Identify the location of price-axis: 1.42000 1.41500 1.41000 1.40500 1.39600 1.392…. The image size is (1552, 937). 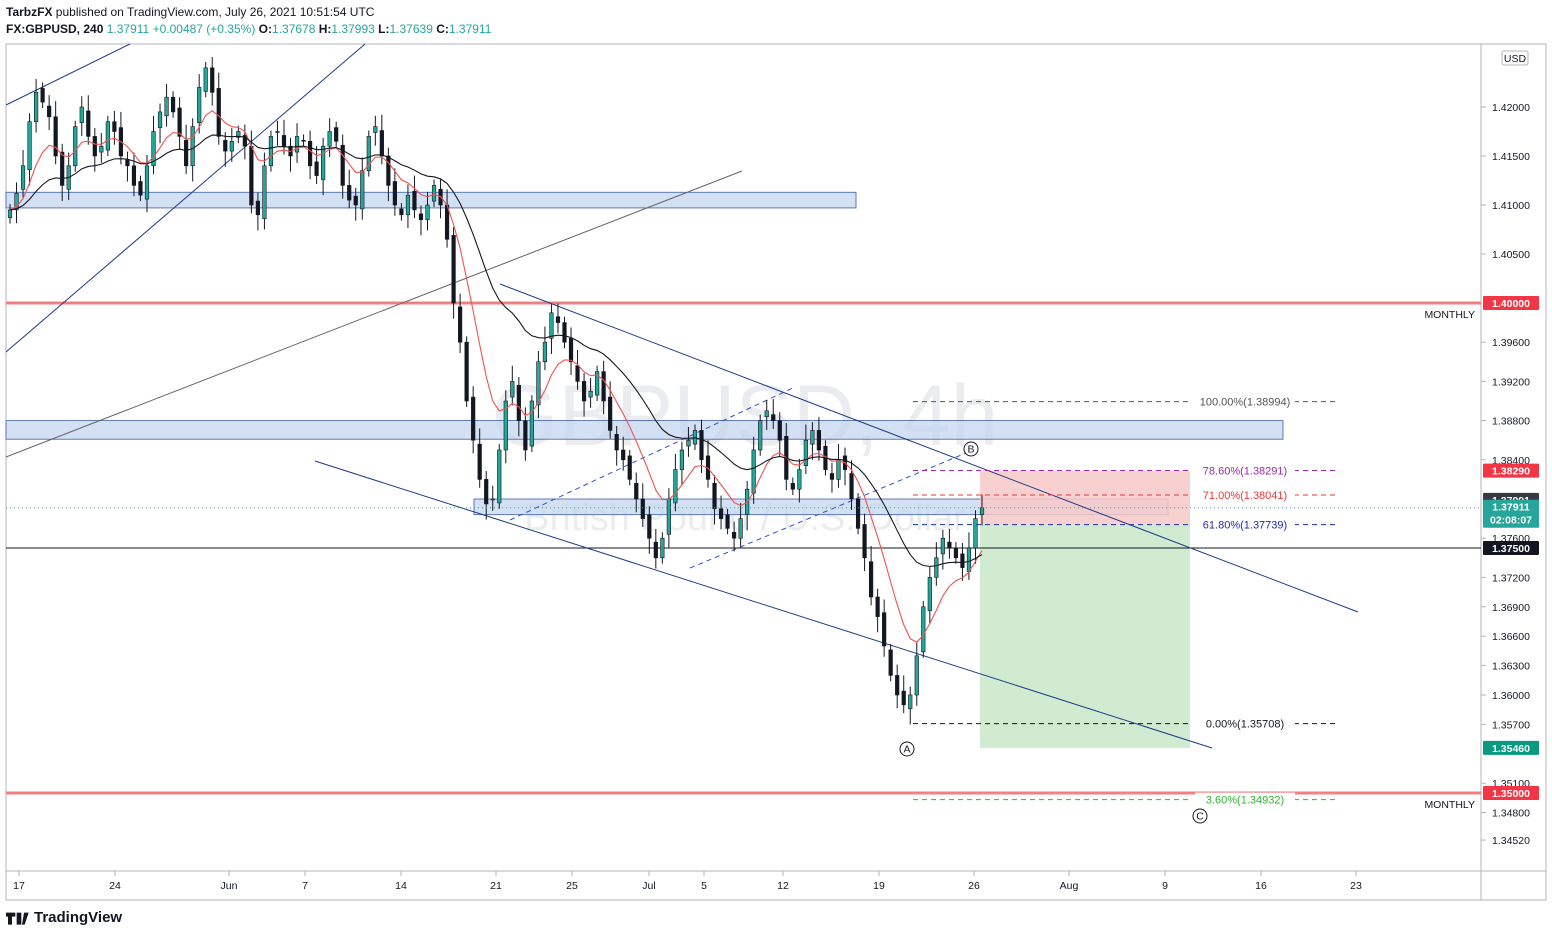
(1505, 474).